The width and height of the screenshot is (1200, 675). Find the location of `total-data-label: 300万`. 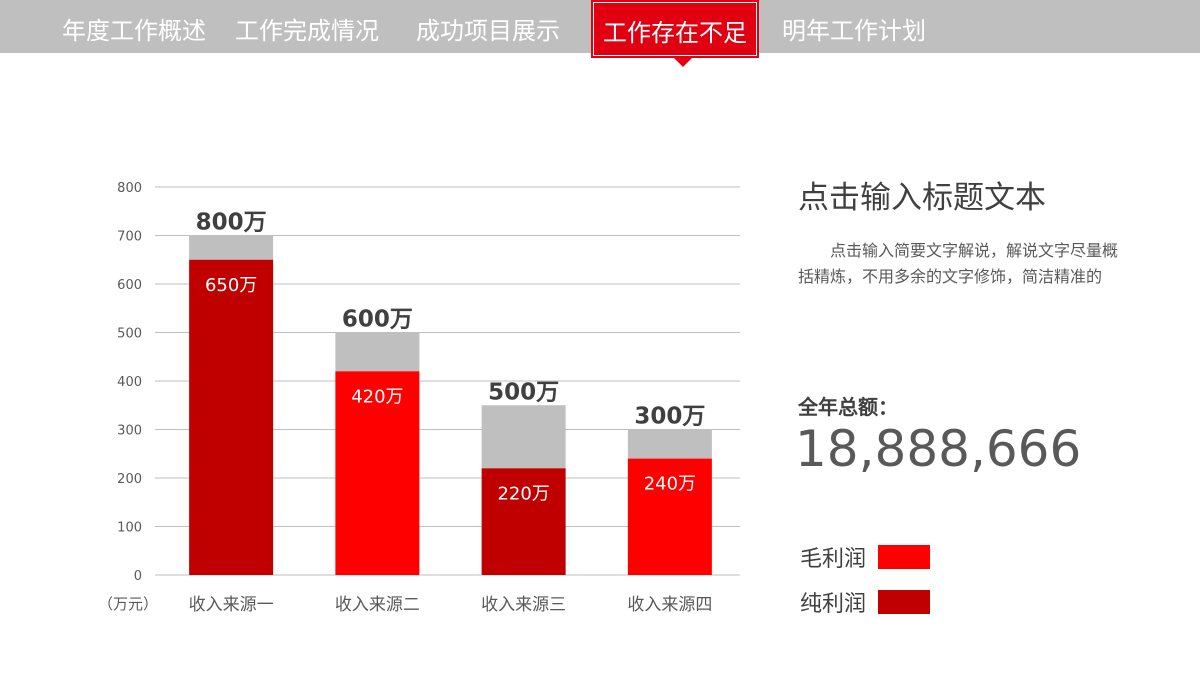

total-data-label: 300万 is located at coordinates (669, 417).